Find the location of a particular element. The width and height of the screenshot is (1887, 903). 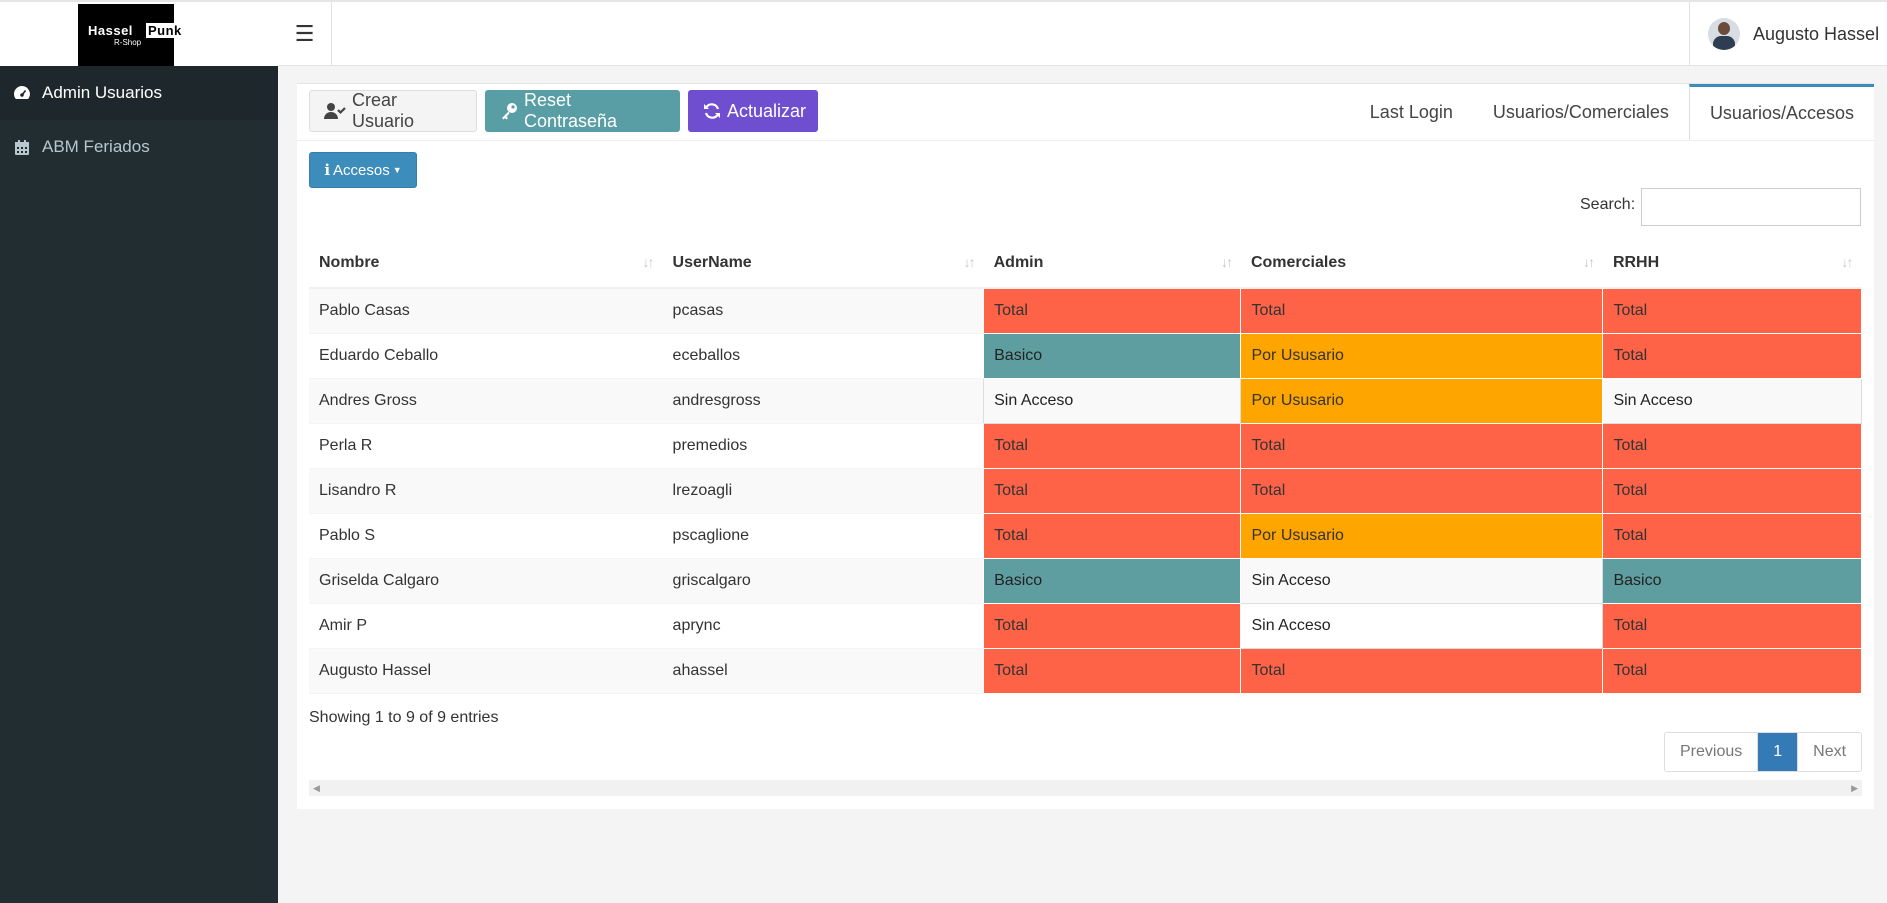

table-row: Pablo Casas pcasas Total Total Total is located at coordinates (1085, 310).